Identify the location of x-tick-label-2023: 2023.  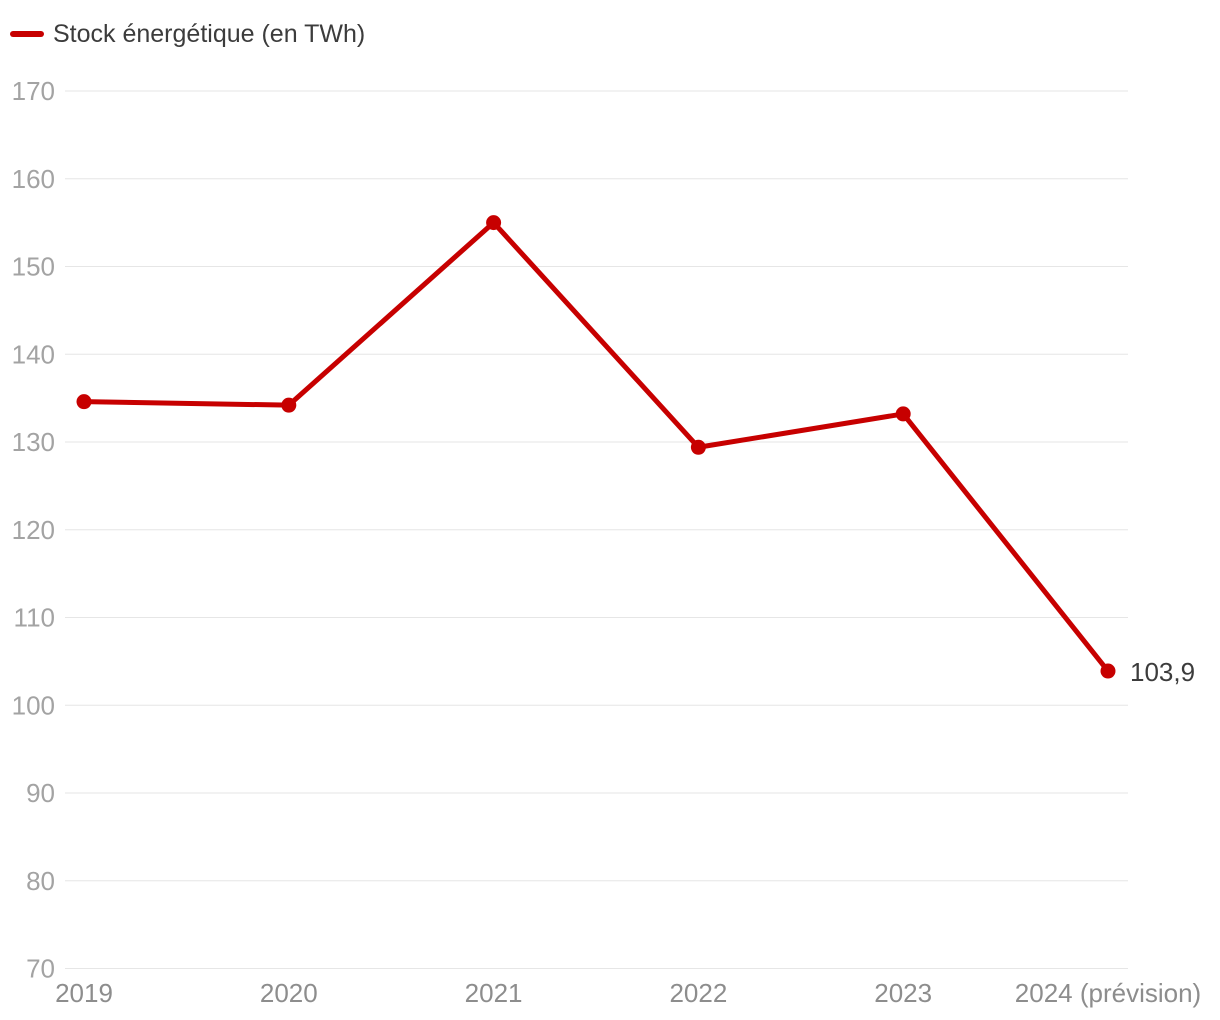
(903, 993).